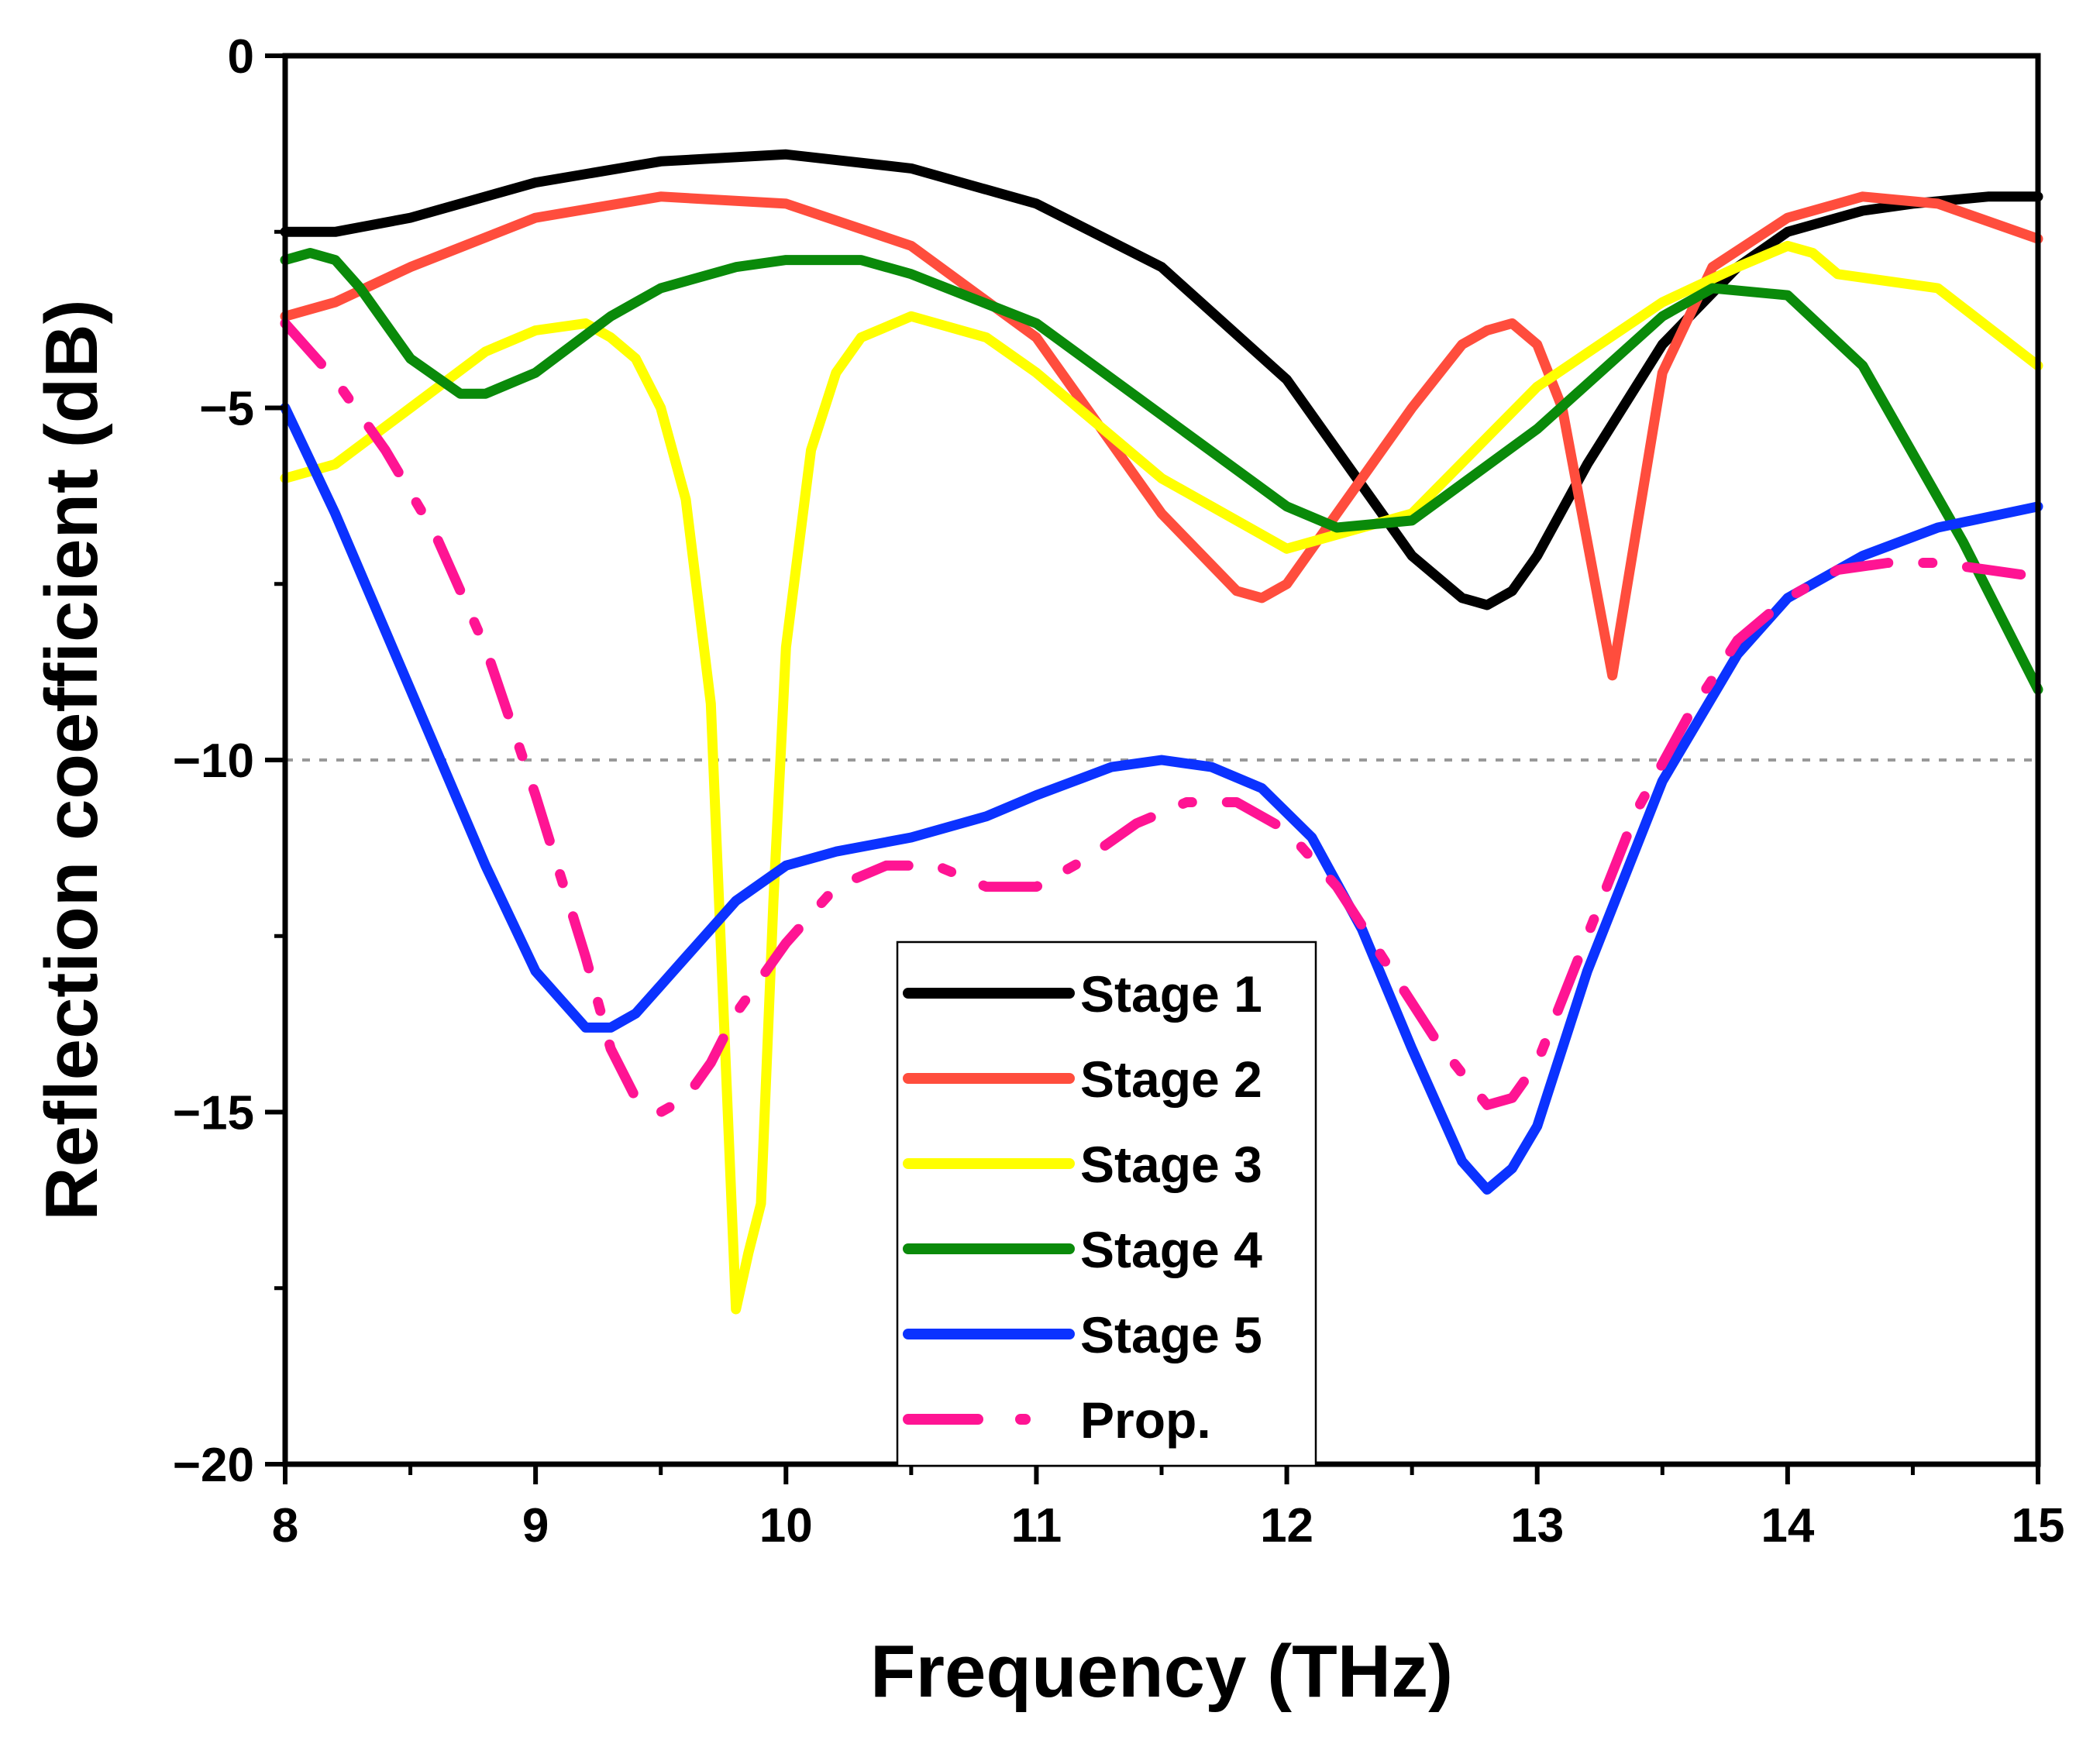 This screenshot has height=1740, width=2100. I want to click on legend: Stage 1 Stage 2 Stage 3 Stage 4 Stage 5 Prop., so click(1107, 1203).